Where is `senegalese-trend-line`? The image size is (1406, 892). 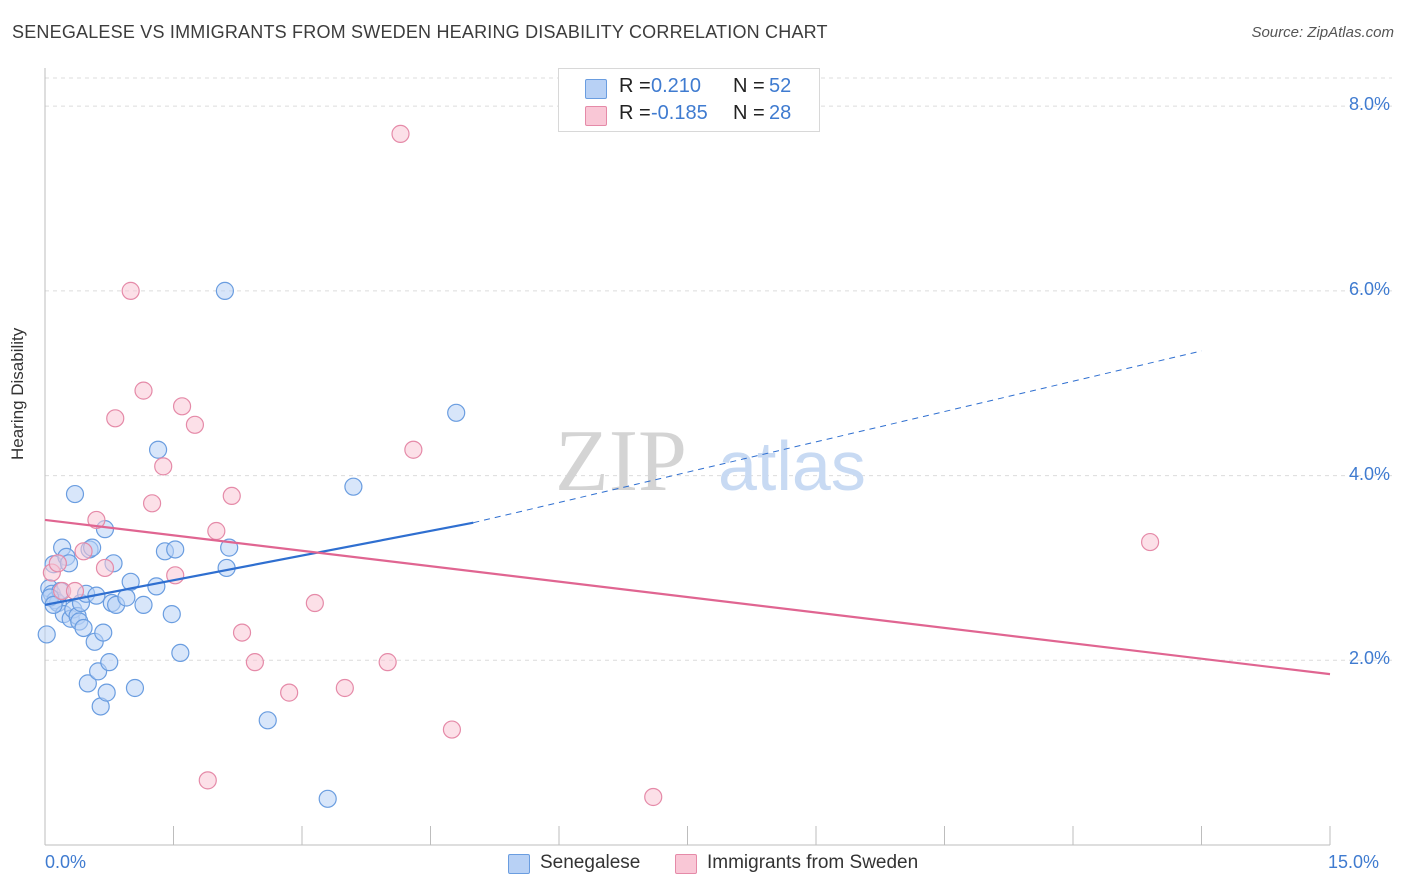
senegalese-trend-line is located at coordinates (259, 563).